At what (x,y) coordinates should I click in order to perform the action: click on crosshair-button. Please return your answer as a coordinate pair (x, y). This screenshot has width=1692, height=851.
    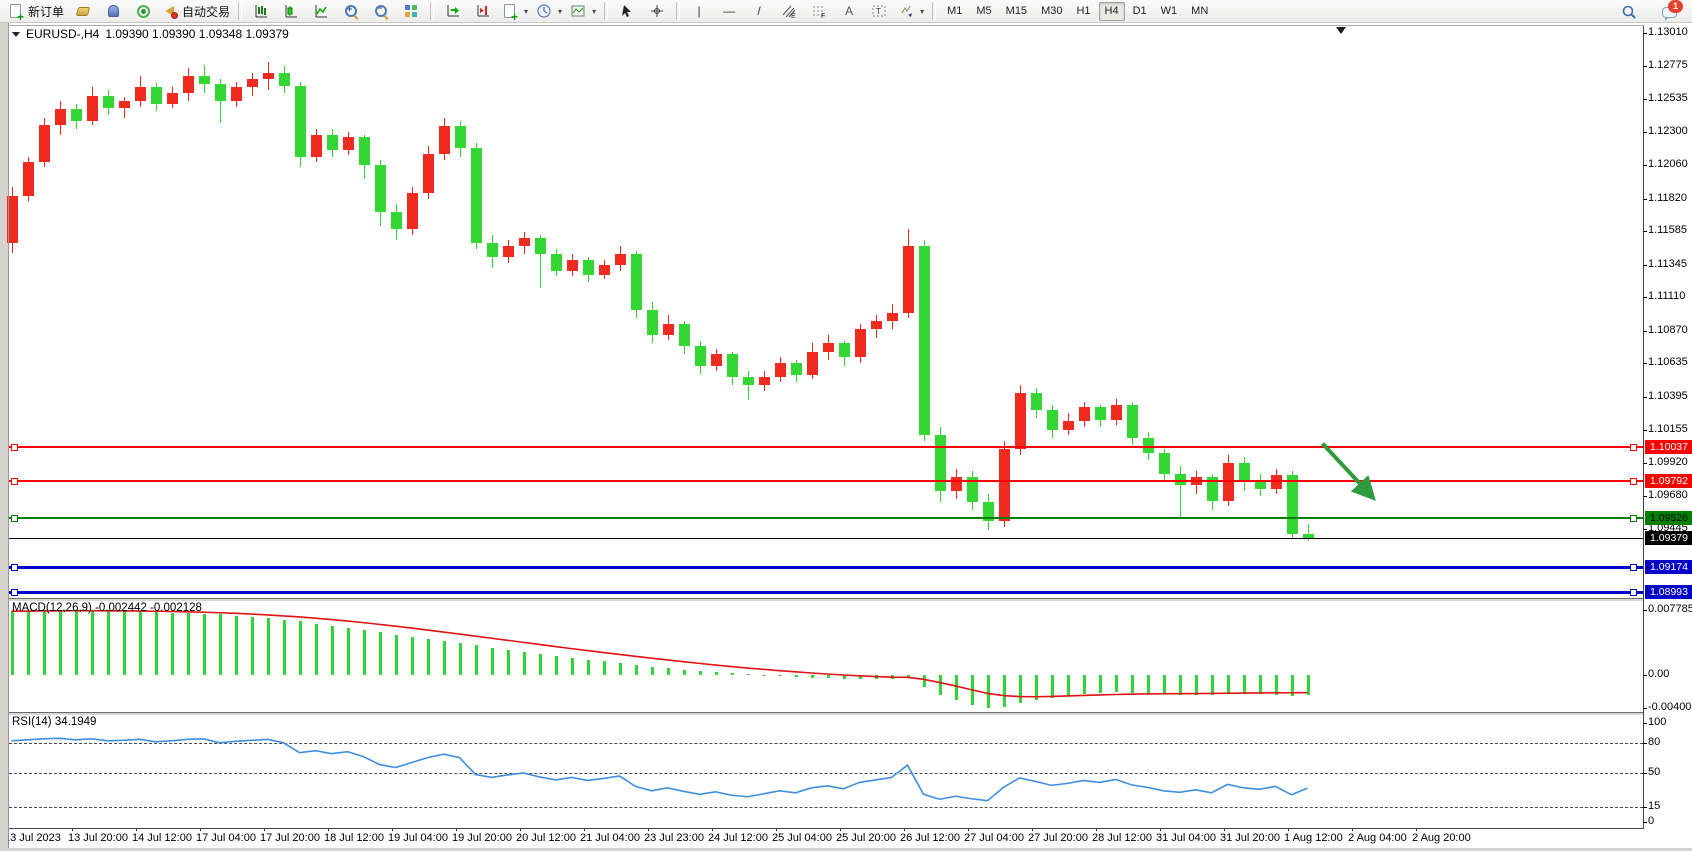
    Looking at the image, I should click on (657, 11).